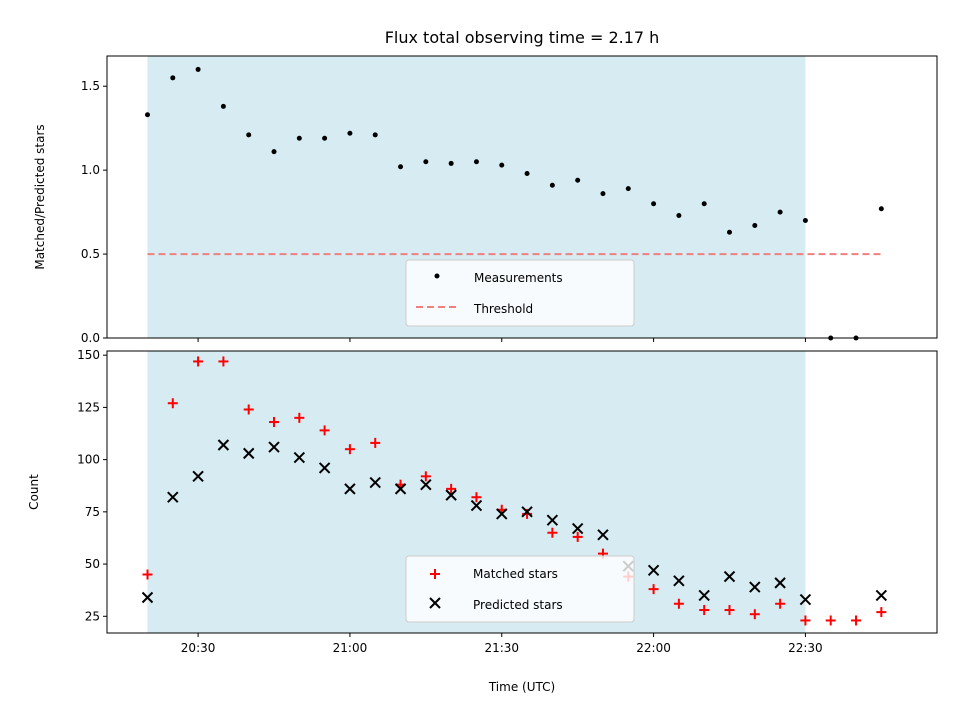  What do you see at coordinates (520, 589) in the screenshot?
I see `bottom-legend-box` at bounding box center [520, 589].